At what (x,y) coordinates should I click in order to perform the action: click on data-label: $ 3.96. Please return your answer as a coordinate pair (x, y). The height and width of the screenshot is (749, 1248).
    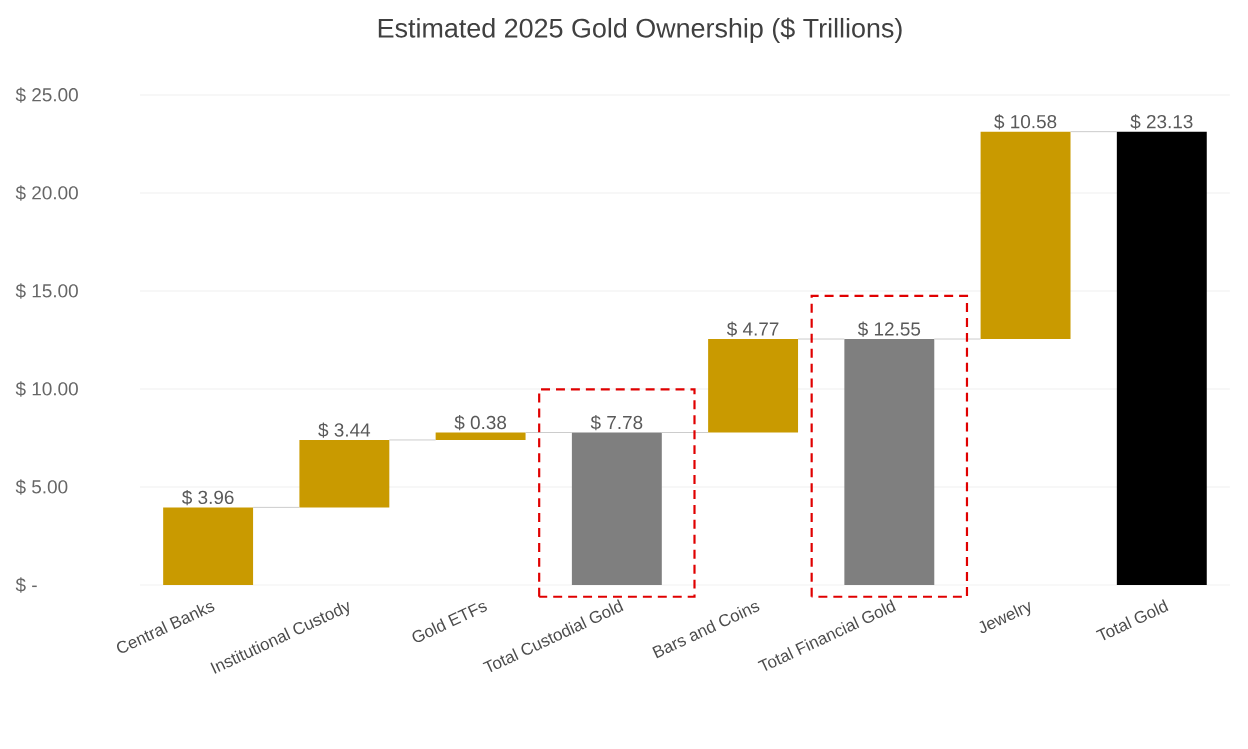
    Looking at the image, I should click on (208, 497).